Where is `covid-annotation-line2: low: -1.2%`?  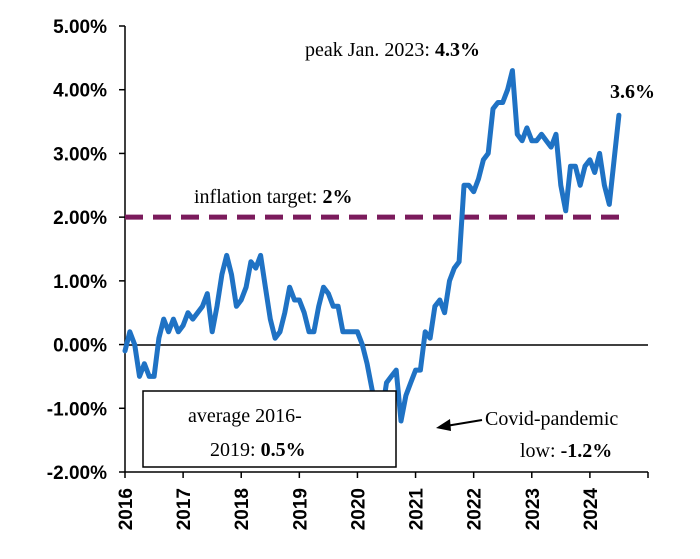 covid-annotation-line2: low: -1.2% is located at coordinates (566, 451).